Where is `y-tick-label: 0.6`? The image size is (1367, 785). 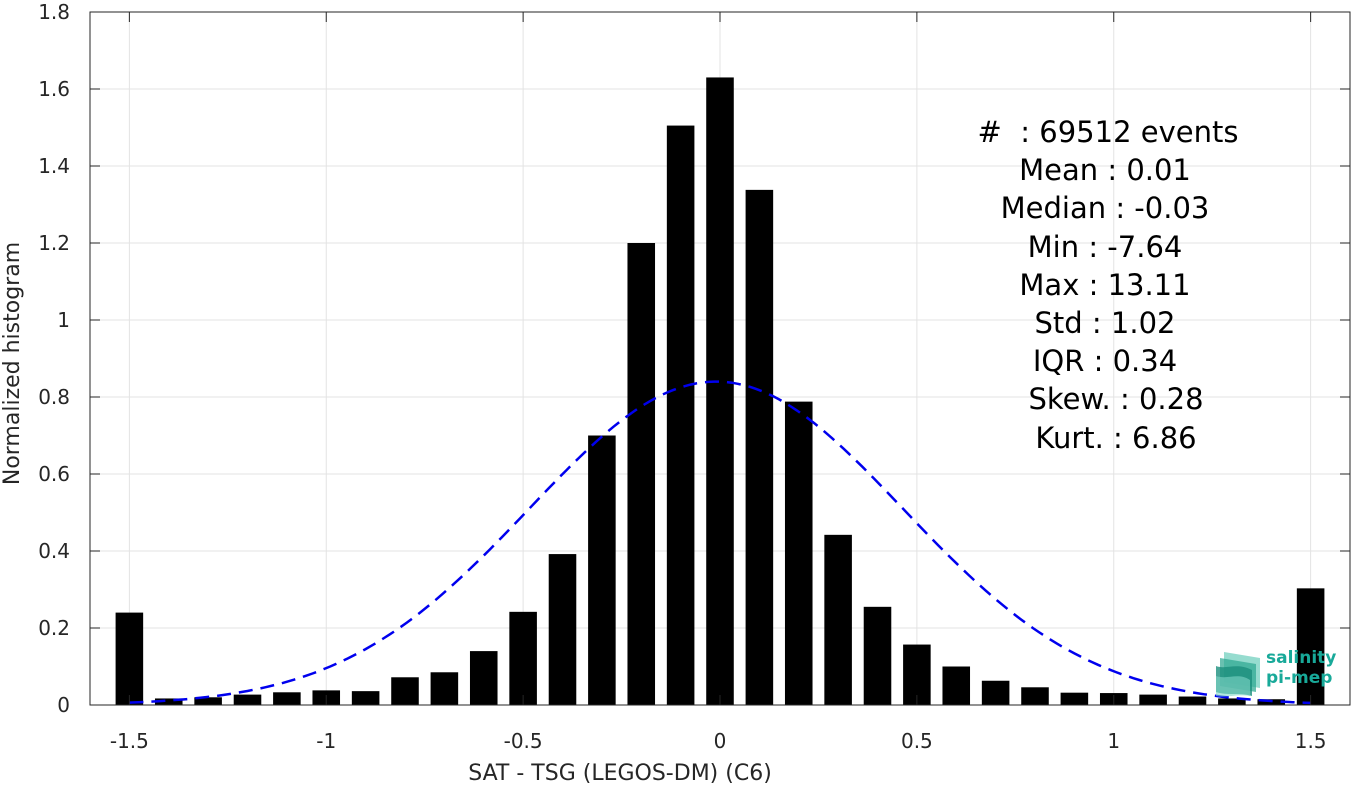 y-tick-label: 0.6 is located at coordinates (54, 474).